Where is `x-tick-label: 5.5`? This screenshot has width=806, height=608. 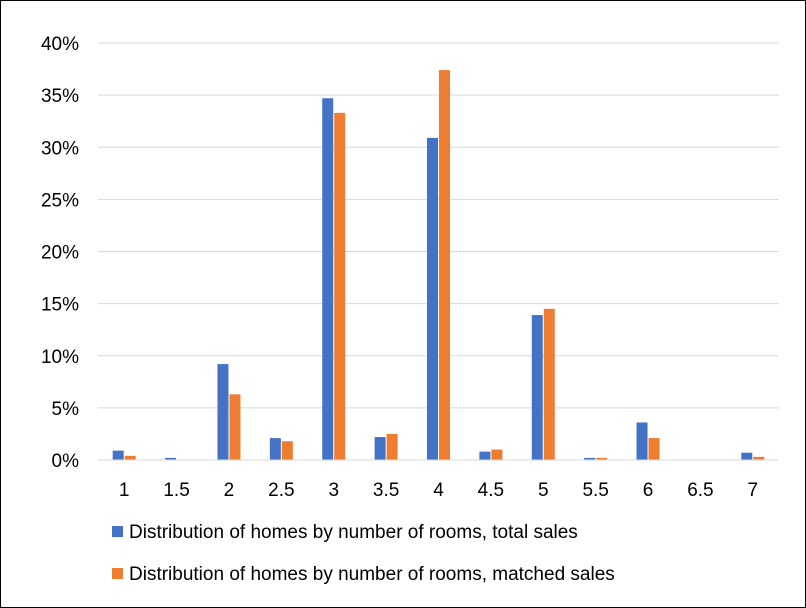 x-tick-label: 5.5 is located at coordinates (595, 490).